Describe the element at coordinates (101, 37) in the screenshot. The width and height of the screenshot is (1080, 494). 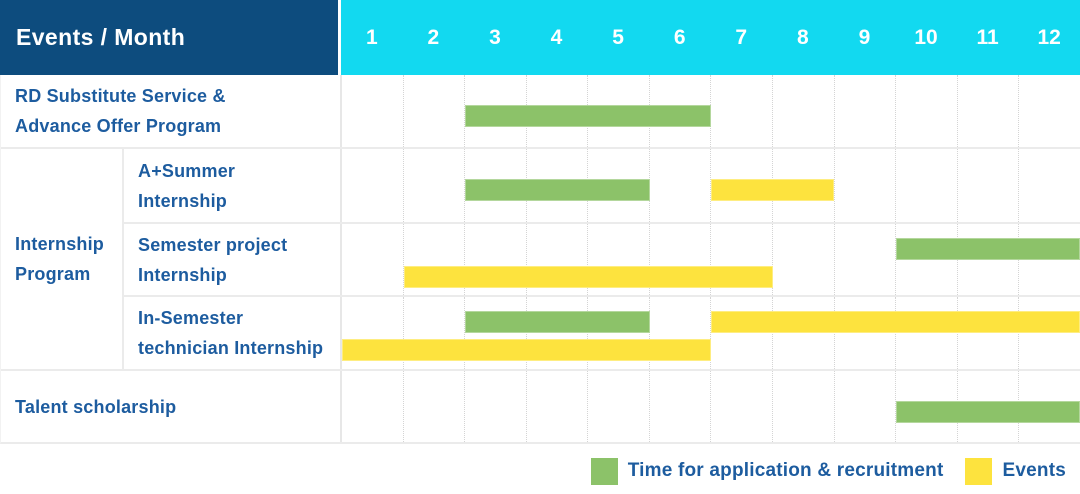
I see `header-title: Events / Month` at that location.